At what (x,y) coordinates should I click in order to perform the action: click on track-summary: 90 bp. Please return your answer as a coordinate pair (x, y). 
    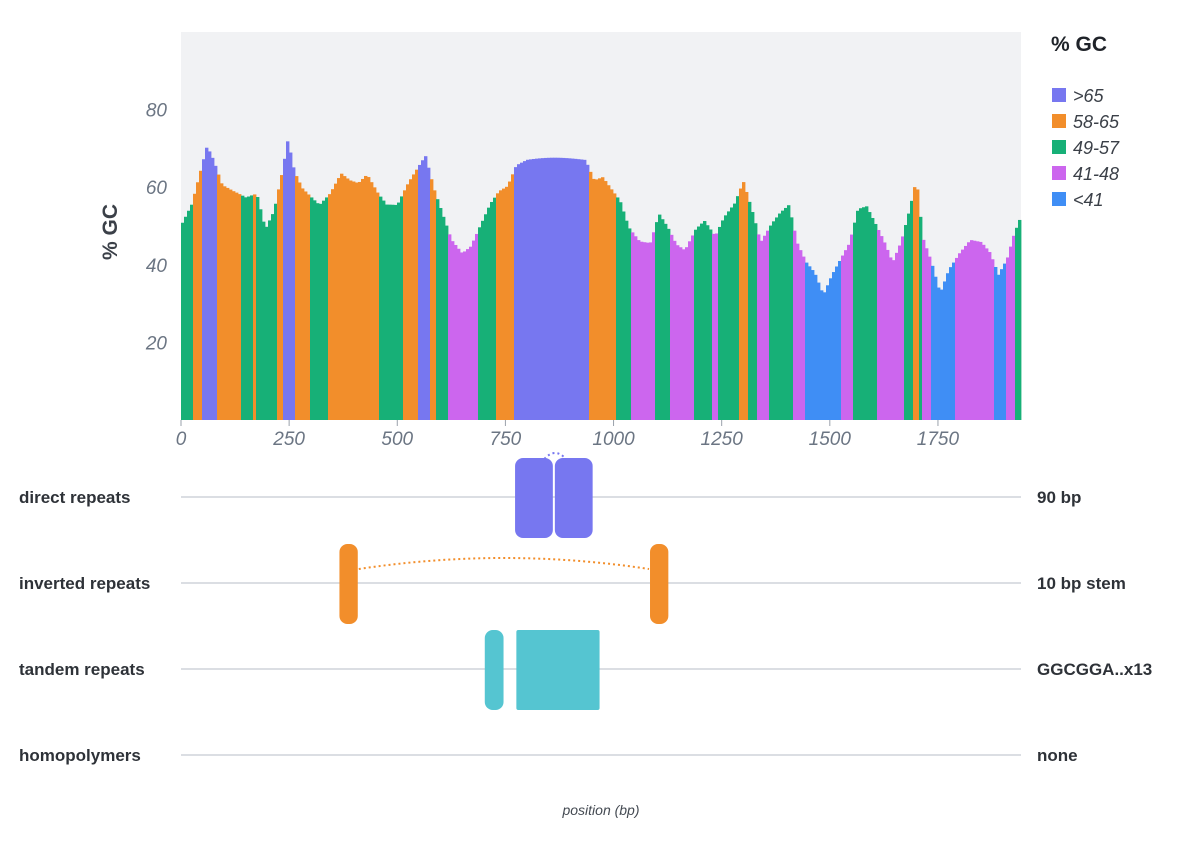
    Looking at the image, I should click on (1059, 497).